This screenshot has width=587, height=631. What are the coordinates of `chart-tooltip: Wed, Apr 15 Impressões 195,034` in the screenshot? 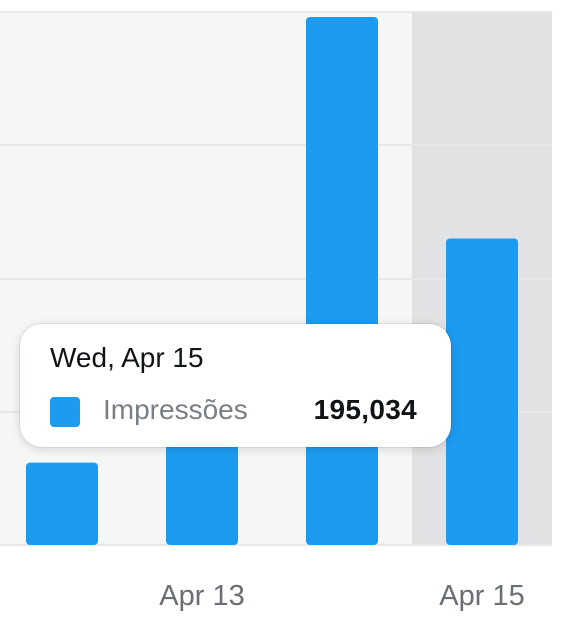 It's located at (235, 385).